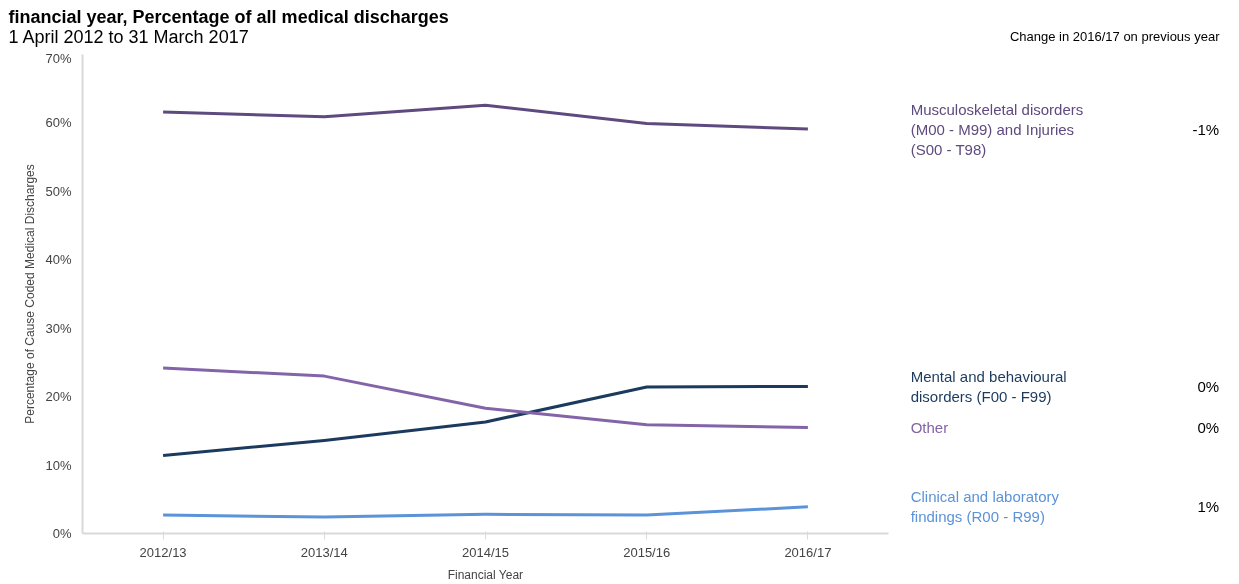 This screenshot has height=584, width=1239. Describe the element at coordinates (58, 465) in the screenshot. I see `y-tick-label: 10%` at that location.